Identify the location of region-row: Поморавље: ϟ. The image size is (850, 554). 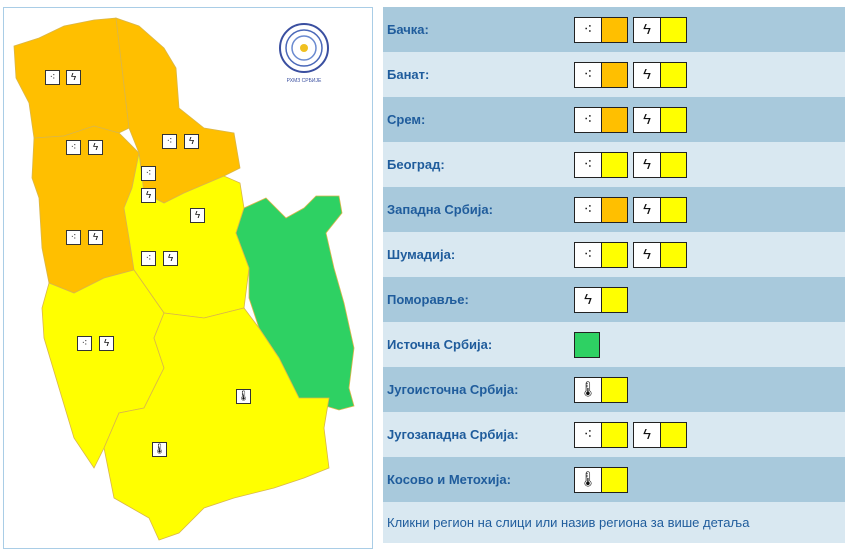
(614, 299).